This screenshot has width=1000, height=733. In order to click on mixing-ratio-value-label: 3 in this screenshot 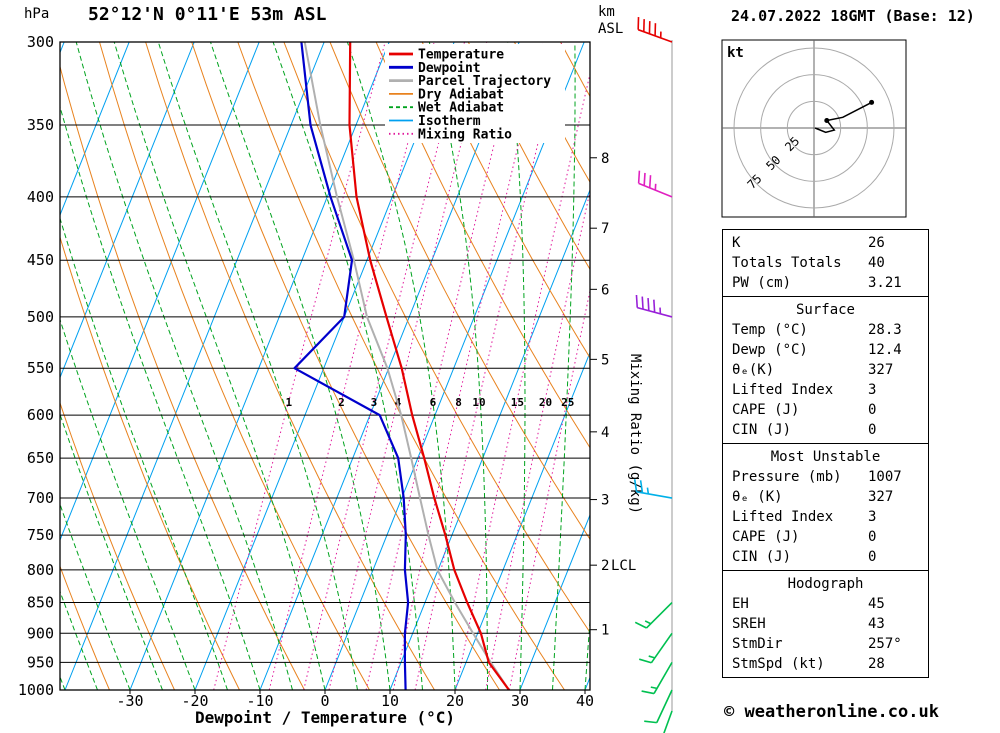, I will do `click(374, 402)`.